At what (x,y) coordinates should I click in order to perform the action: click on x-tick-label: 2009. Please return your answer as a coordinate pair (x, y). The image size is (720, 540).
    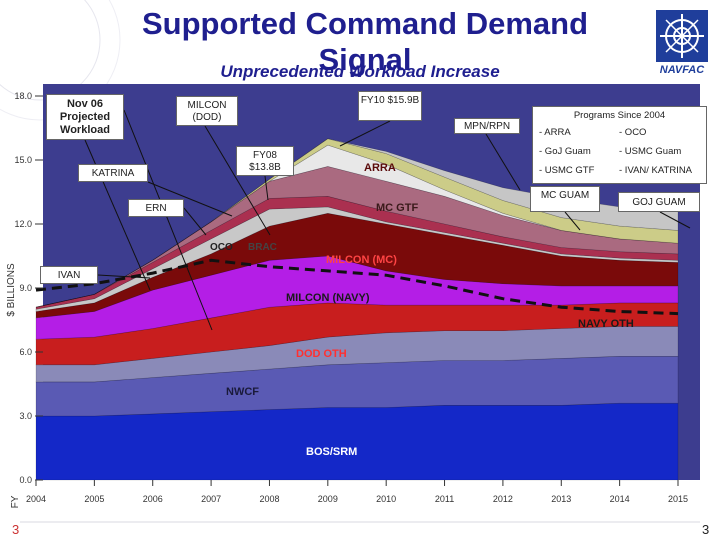
    Looking at the image, I should click on (328, 499).